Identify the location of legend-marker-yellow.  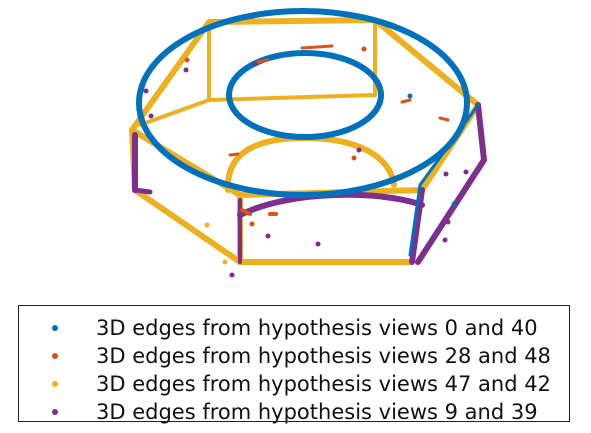
(55, 383).